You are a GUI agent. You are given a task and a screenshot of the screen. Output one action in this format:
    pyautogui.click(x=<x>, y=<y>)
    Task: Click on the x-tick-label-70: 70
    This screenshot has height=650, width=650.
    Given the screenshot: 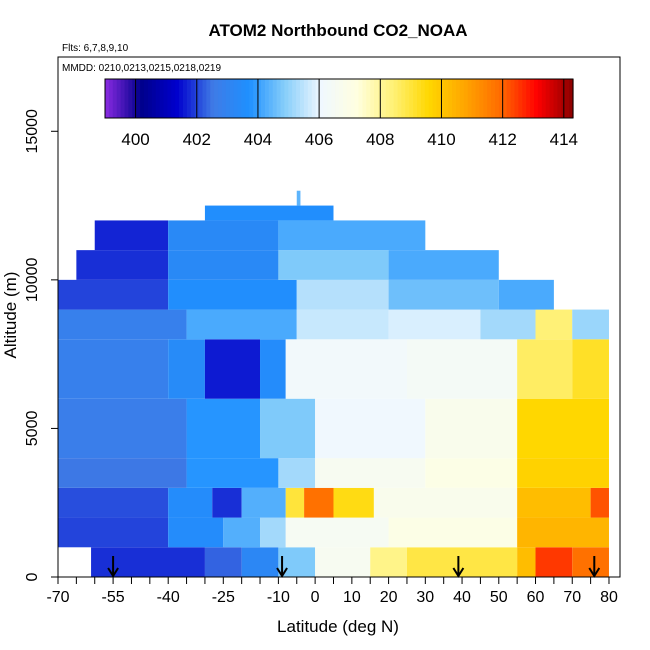 What is the action you would take?
    pyautogui.click(x=572, y=597)
    